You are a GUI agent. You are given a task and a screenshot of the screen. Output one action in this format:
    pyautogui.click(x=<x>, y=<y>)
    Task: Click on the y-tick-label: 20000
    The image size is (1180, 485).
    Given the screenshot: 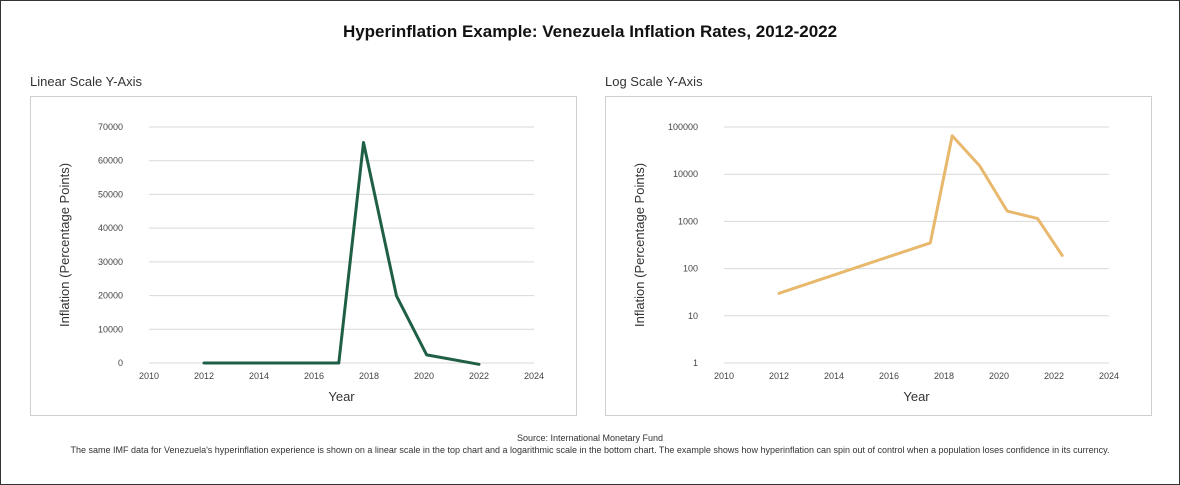 What is the action you would take?
    pyautogui.click(x=110, y=296)
    